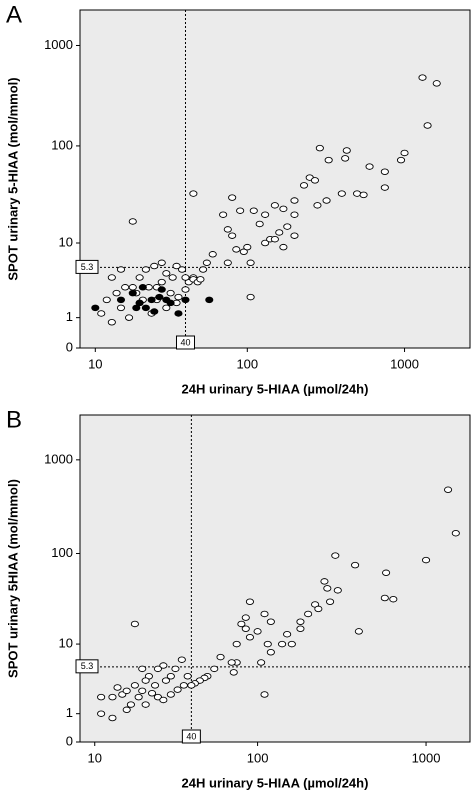 This screenshot has height=793, width=474. What do you see at coordinates (62, 552) in the screenshot?
I see `y-tick-label: 100` at bounding box center [62, 552].